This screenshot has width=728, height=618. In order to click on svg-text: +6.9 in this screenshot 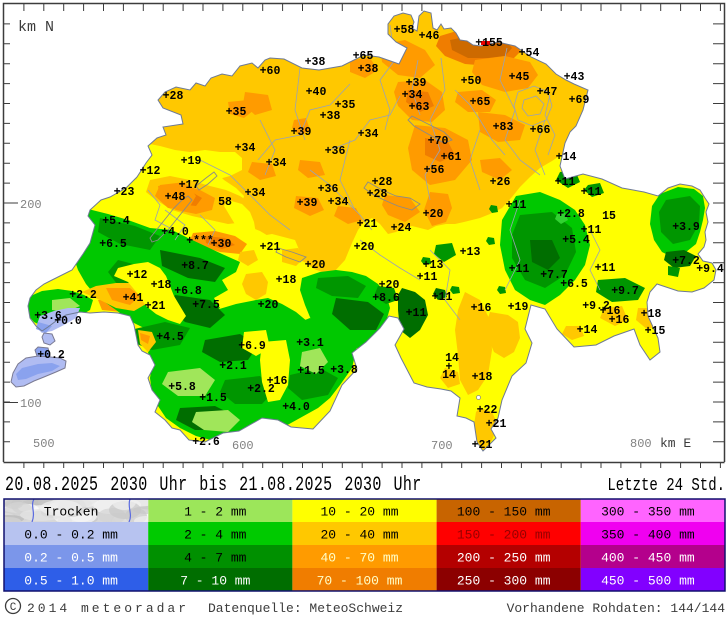, I will do `click(252, 346)`.